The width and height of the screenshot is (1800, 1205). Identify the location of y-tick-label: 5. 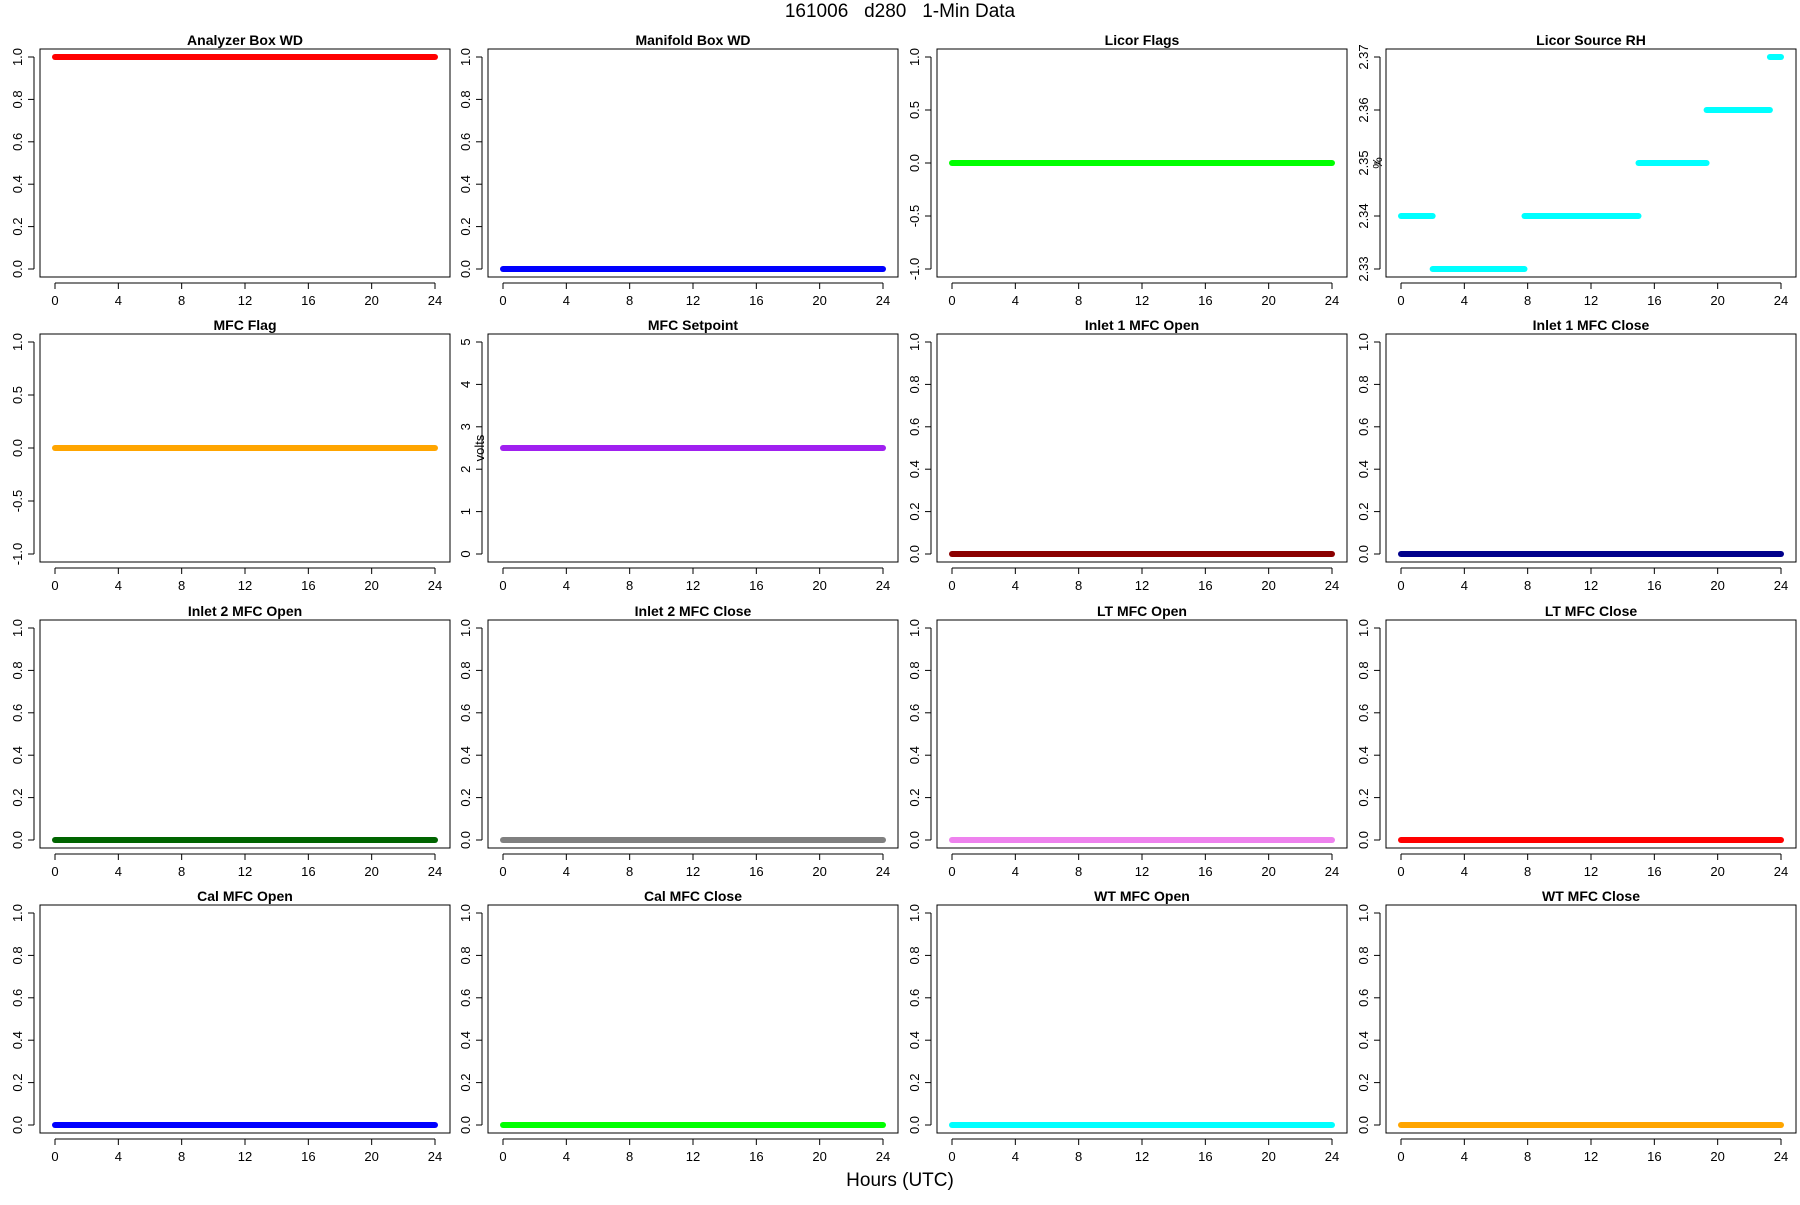
(465, 341).